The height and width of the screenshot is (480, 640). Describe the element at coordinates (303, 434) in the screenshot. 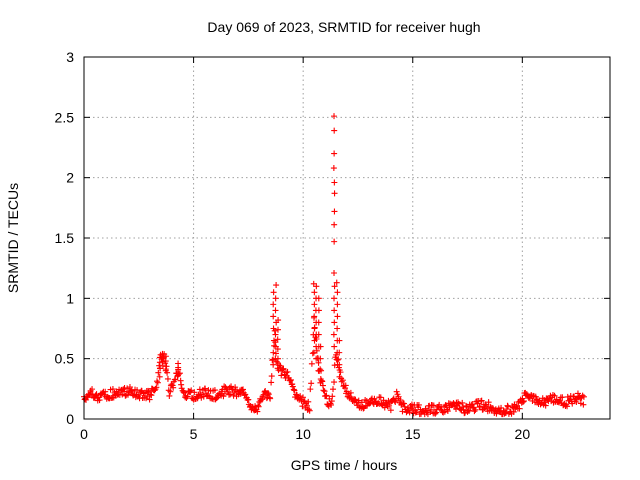

I see `x-tick-label: 10` at that location.